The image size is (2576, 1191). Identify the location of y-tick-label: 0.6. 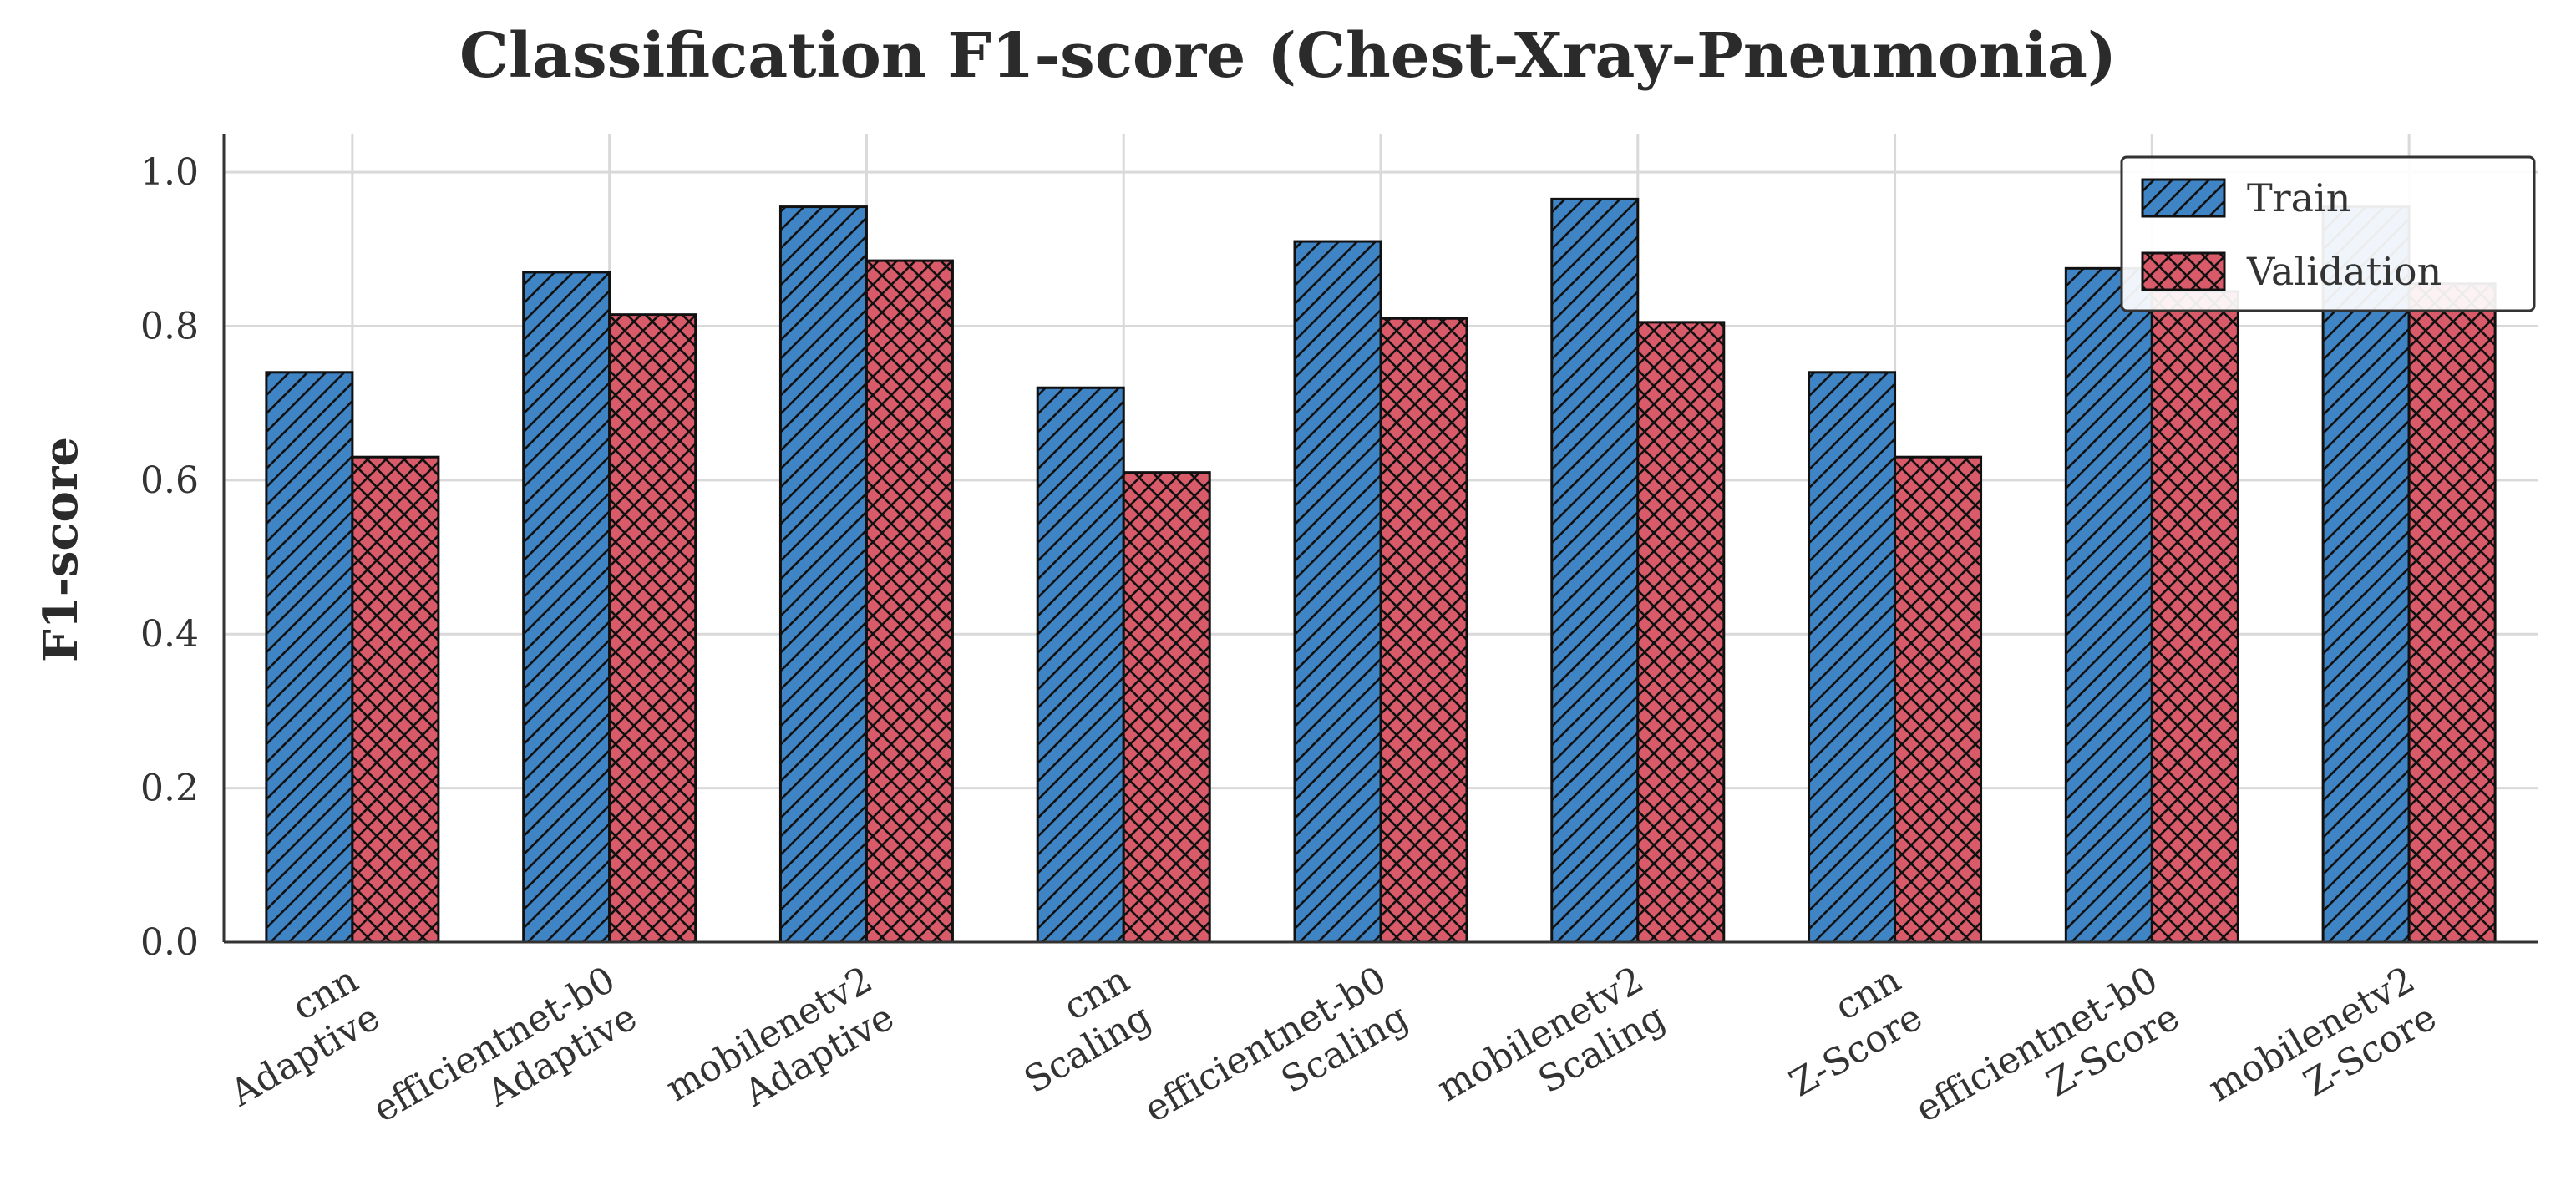
(169, 481).